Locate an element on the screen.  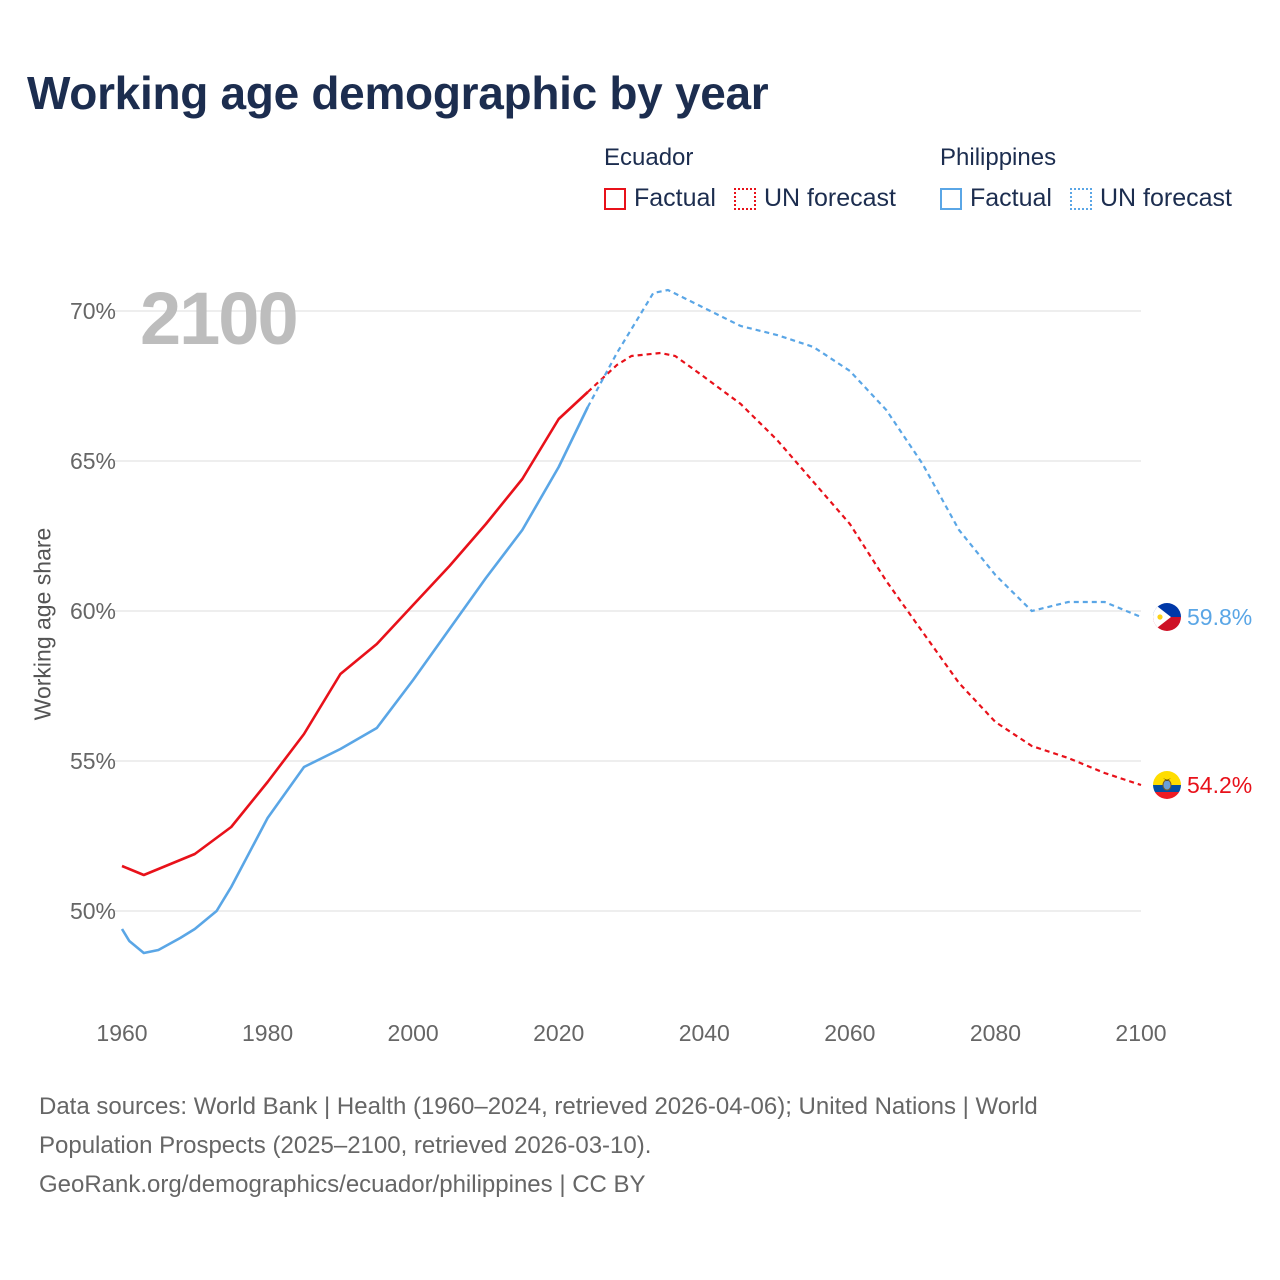
legend-group-ecuador: Ecuador Factual UN forecast is located at coordinates (759, 178).